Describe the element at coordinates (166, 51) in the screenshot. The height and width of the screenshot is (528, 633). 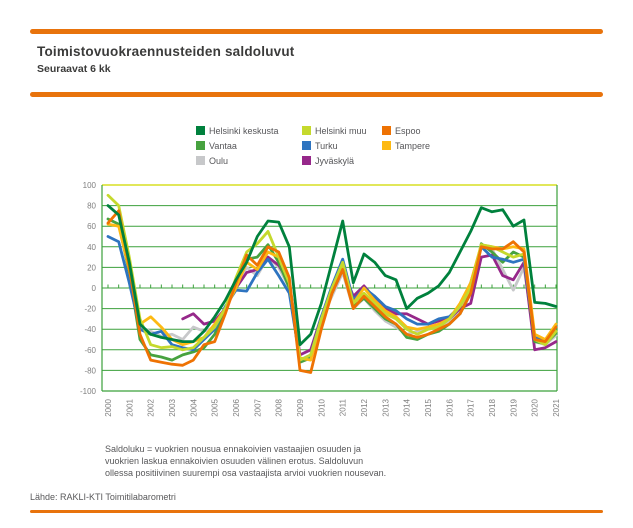
I see `page-title: Toimistovuokraennusteiden saldoluvut` at that location.